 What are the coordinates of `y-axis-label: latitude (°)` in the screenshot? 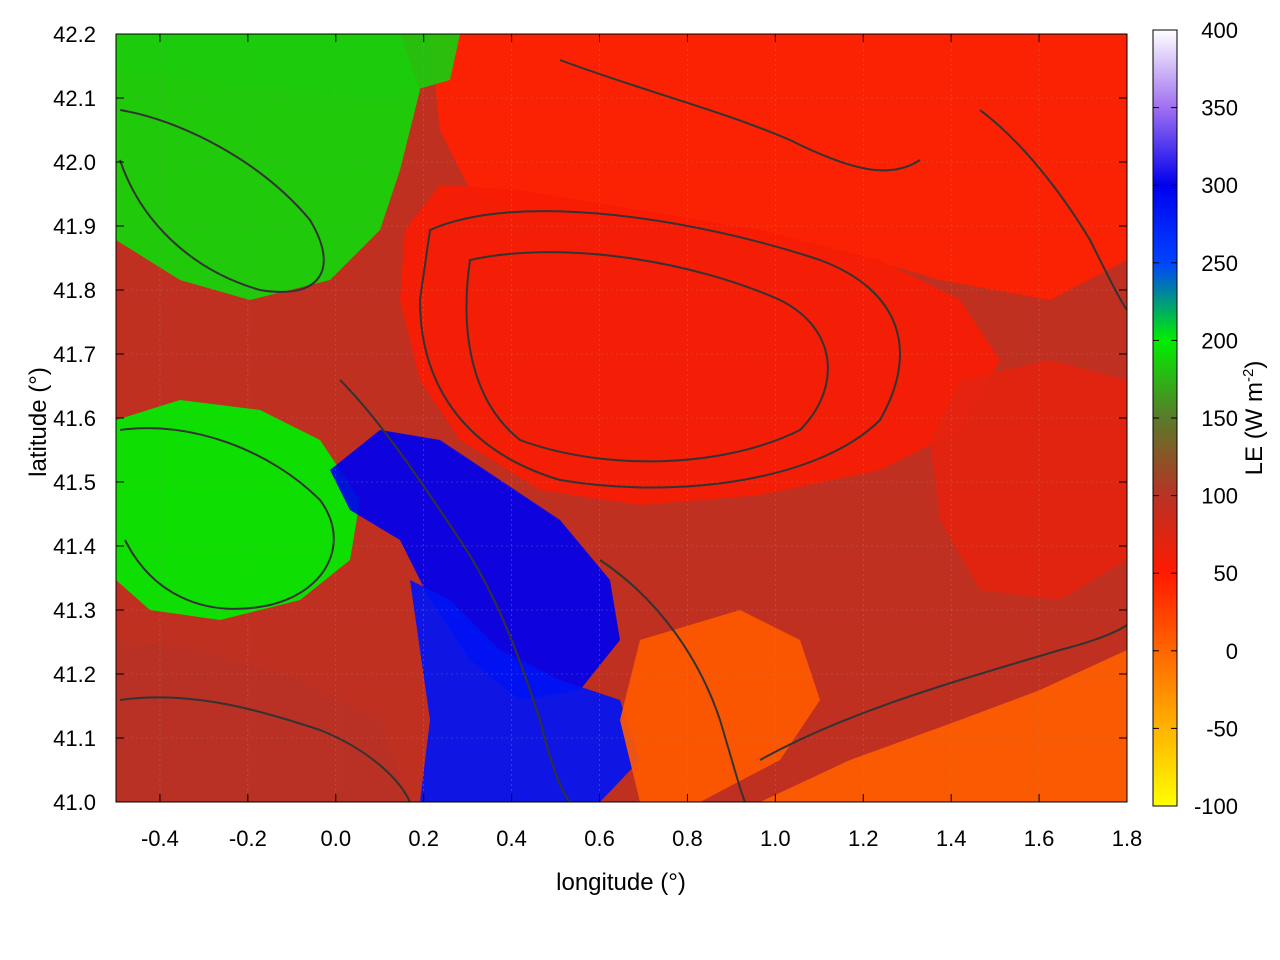 It's located at (38, 422).